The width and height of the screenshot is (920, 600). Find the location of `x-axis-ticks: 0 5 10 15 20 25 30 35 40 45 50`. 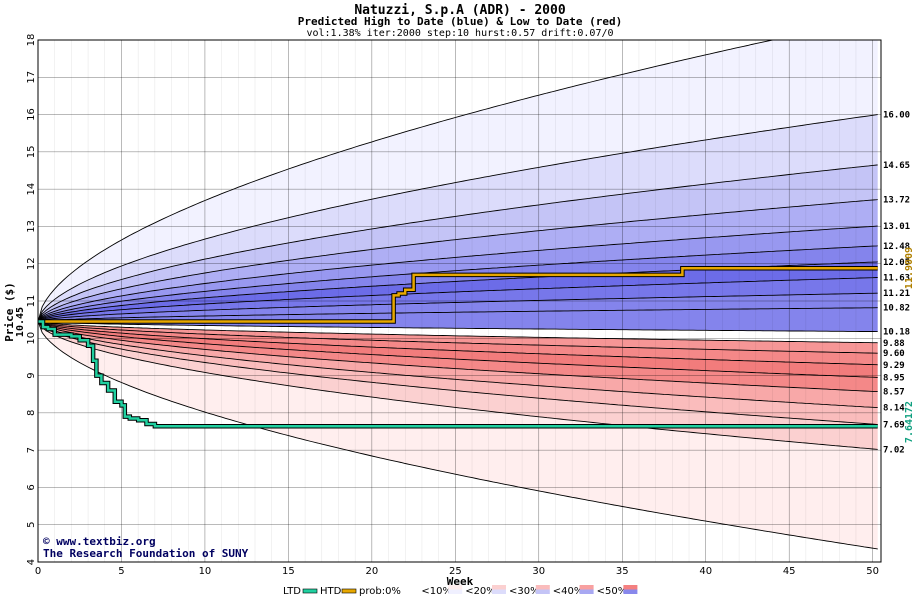

x-axis-ticks: 0 5 10 15 20 25 30 35 40 45 50 is located at coordinates (457, 571).